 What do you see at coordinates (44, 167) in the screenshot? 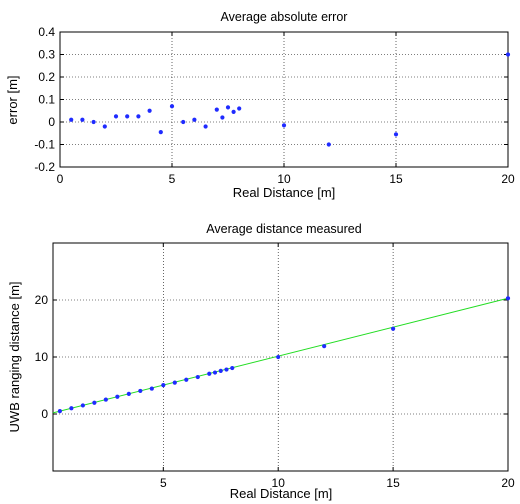
I see `y-tick-label: -0.2` at bounding box center [44, 167].